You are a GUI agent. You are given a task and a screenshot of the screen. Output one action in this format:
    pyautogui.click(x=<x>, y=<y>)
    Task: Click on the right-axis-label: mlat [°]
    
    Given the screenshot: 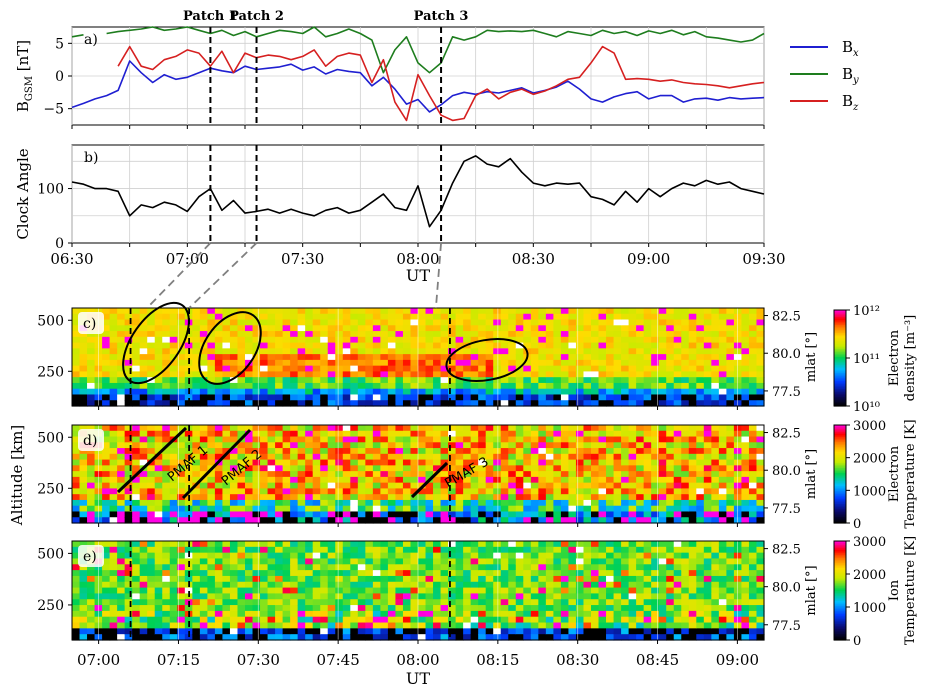 What is the action you would take?
    pyautogui.click(x=811, y=474)
    